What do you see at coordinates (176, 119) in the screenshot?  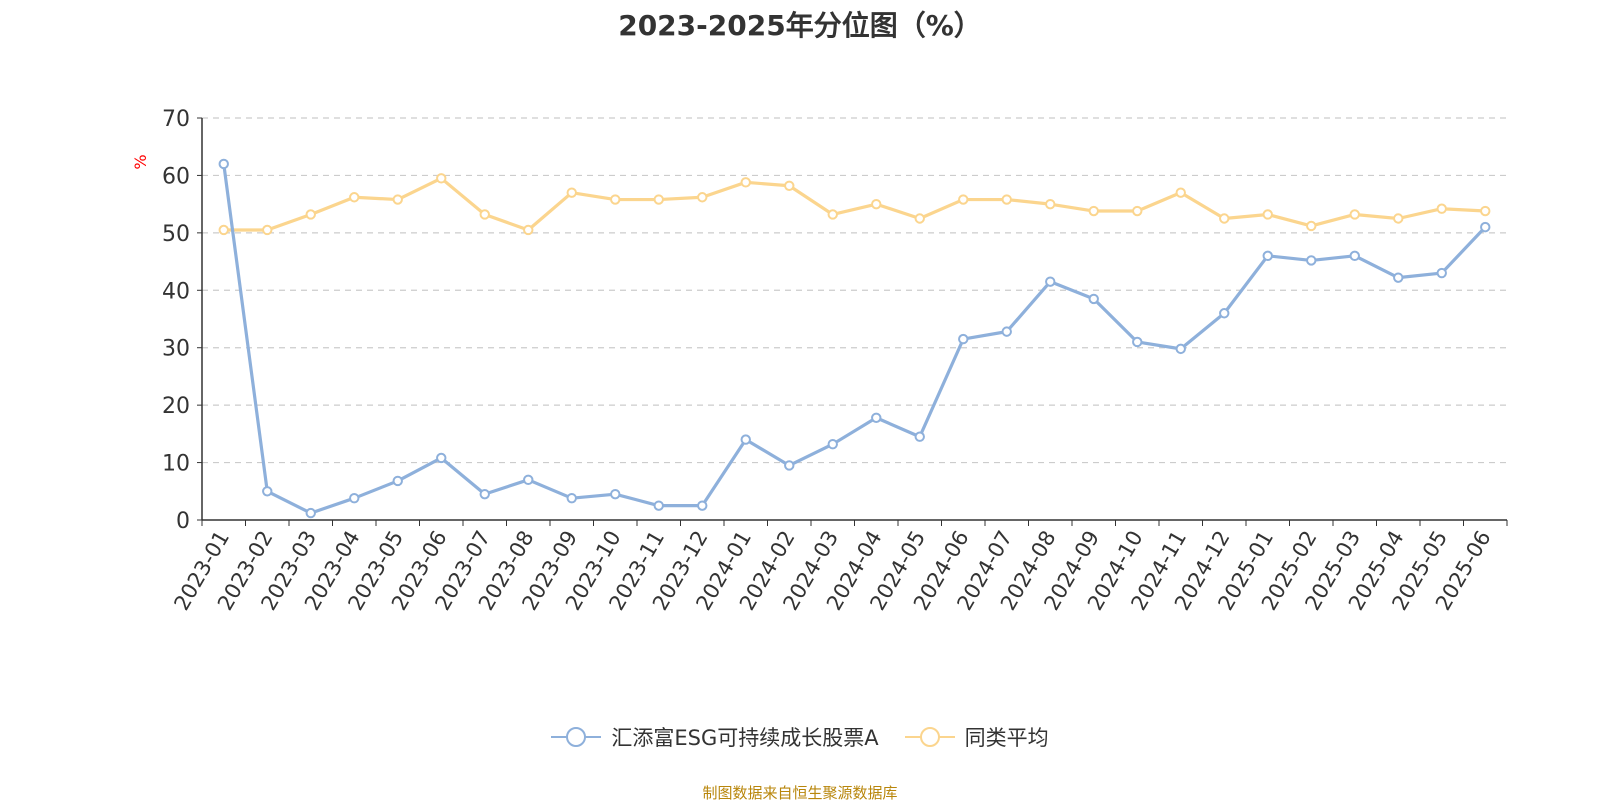 I see `y-tick-label: 70` at bounding box center [176, 119].